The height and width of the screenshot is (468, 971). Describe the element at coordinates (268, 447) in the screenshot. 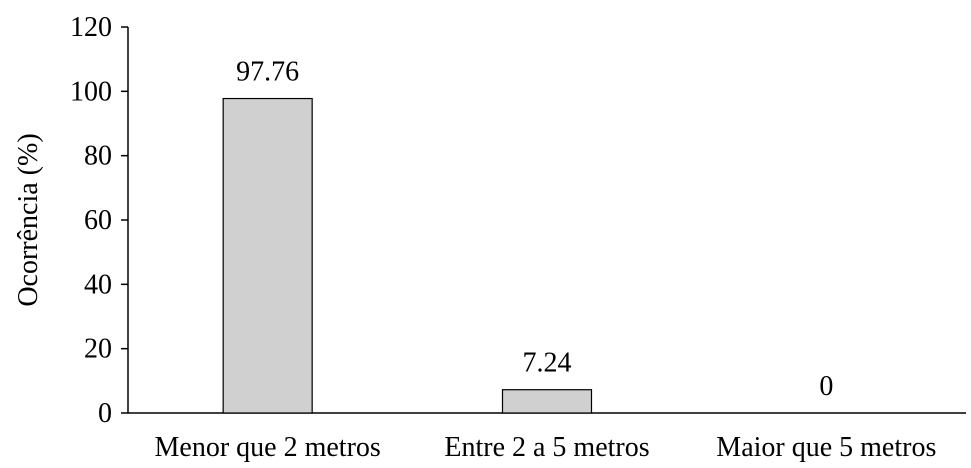

I see `x-category-label: Menor que 2 metros` at that location.